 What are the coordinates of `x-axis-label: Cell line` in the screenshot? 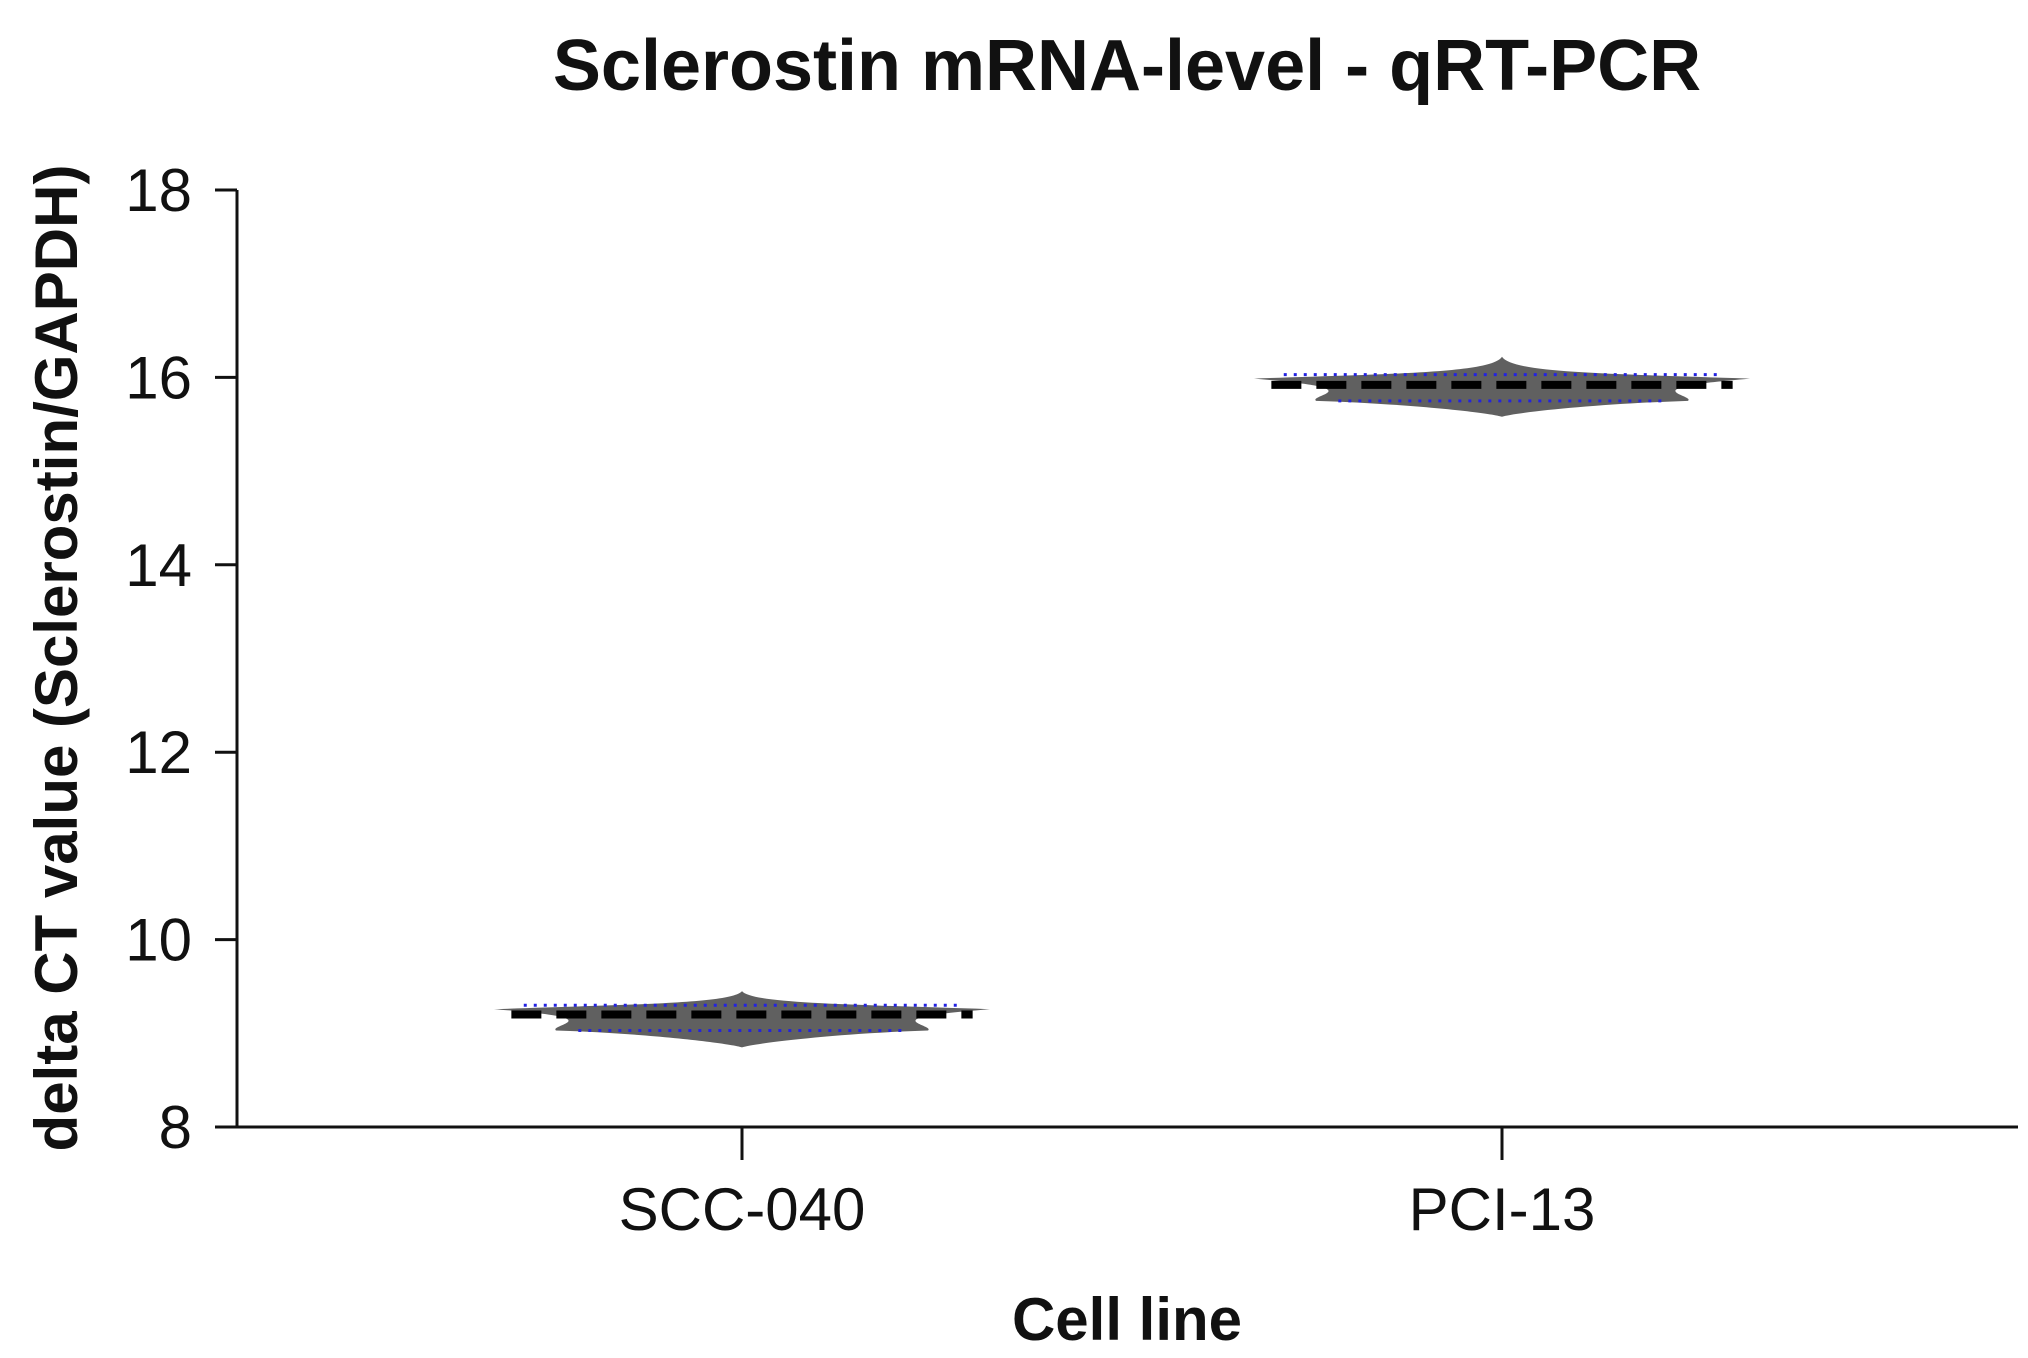 It's located at (1127, 1319).